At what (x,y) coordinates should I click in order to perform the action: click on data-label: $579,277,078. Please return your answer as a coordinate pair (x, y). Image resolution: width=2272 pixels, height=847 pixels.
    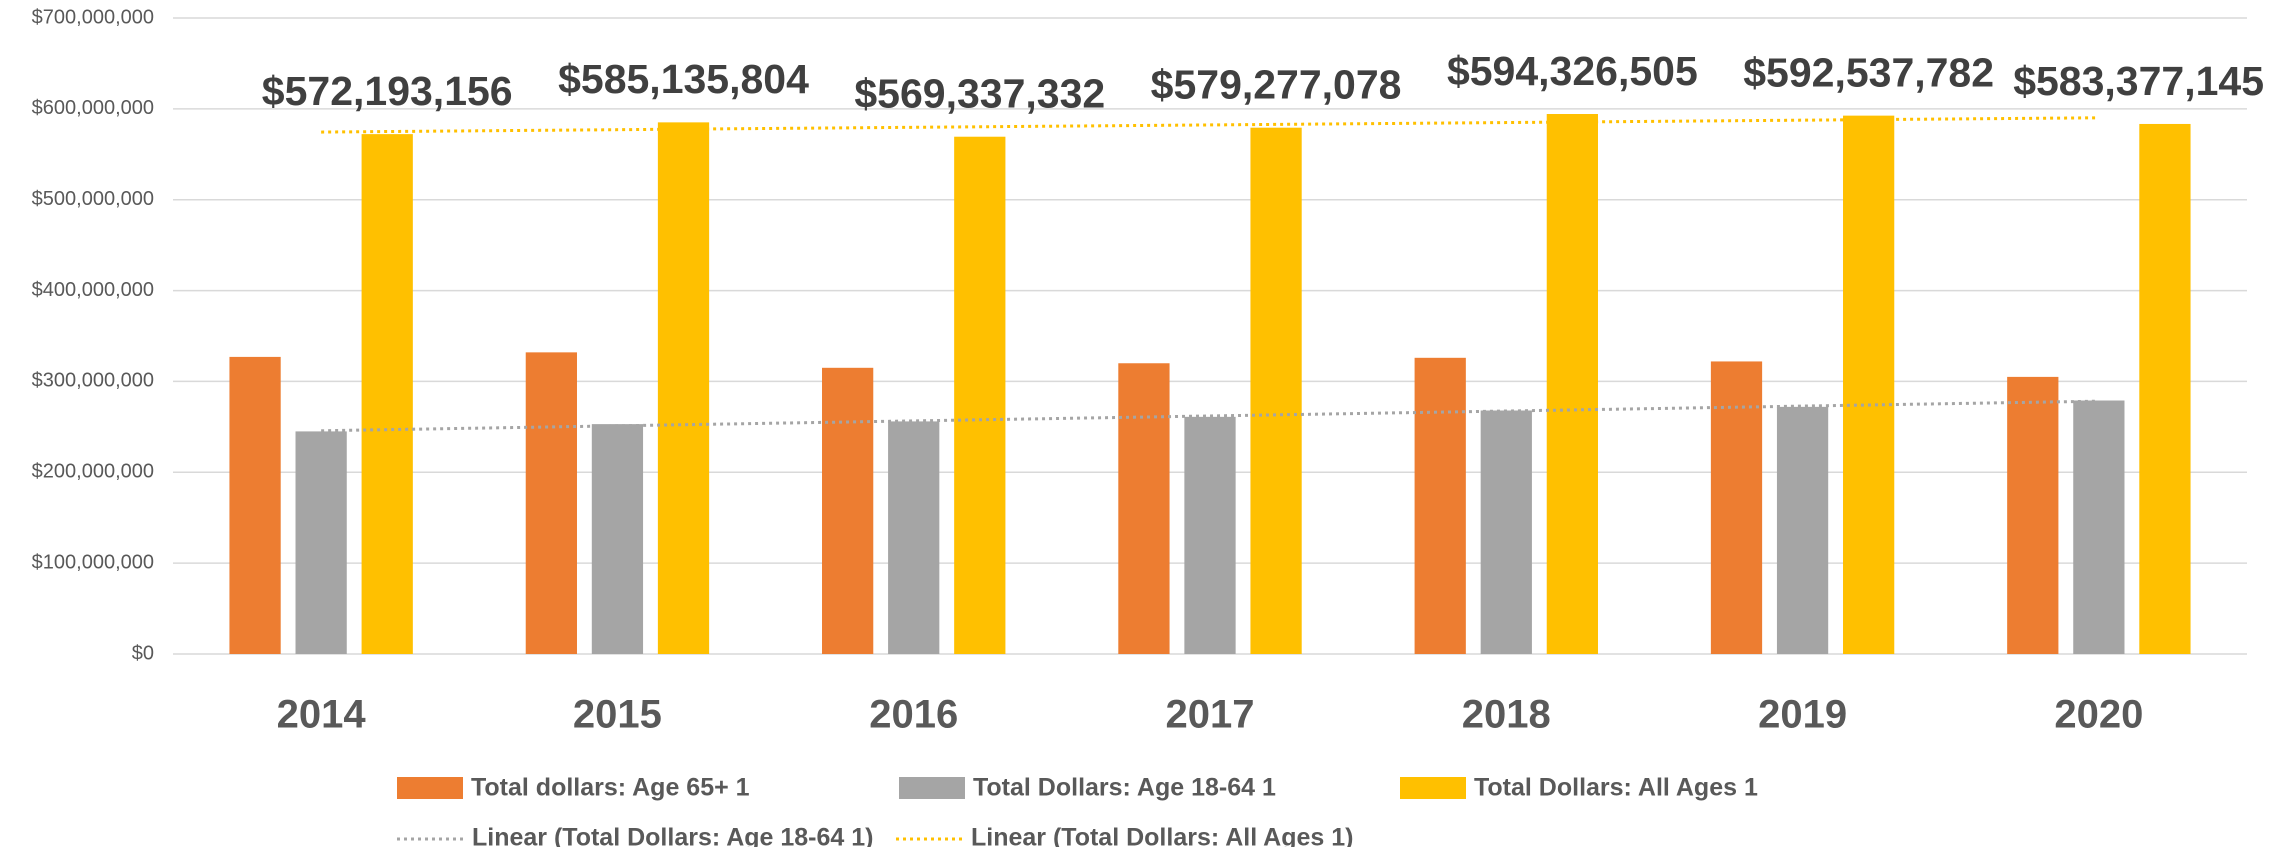
    Looking at the image, I should click on (1276, 85).